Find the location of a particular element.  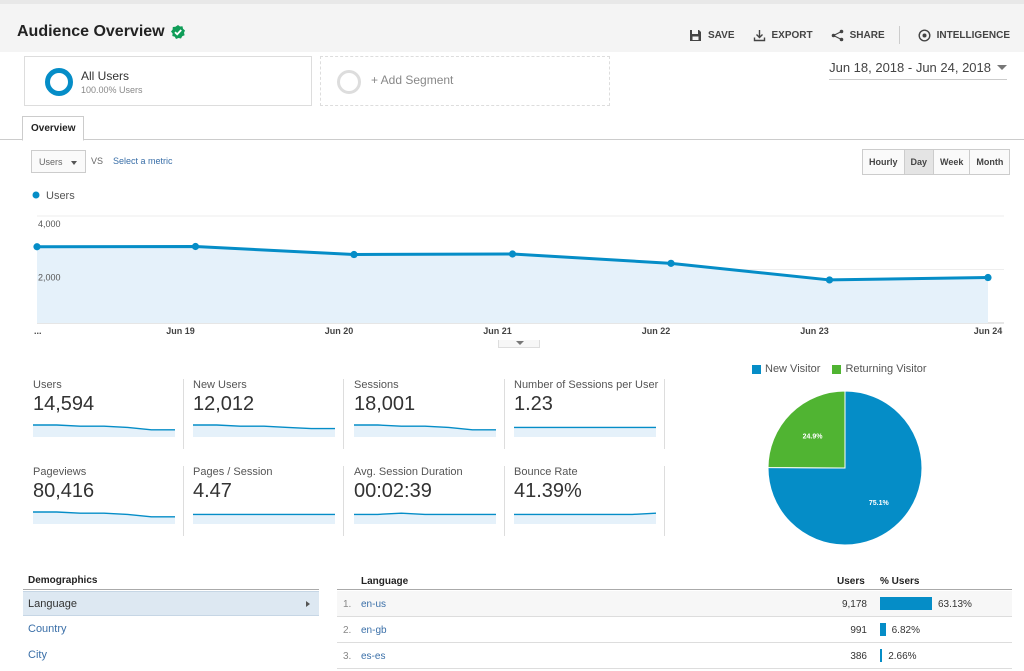

row-users: 991 is located at coordinates (858, 630).